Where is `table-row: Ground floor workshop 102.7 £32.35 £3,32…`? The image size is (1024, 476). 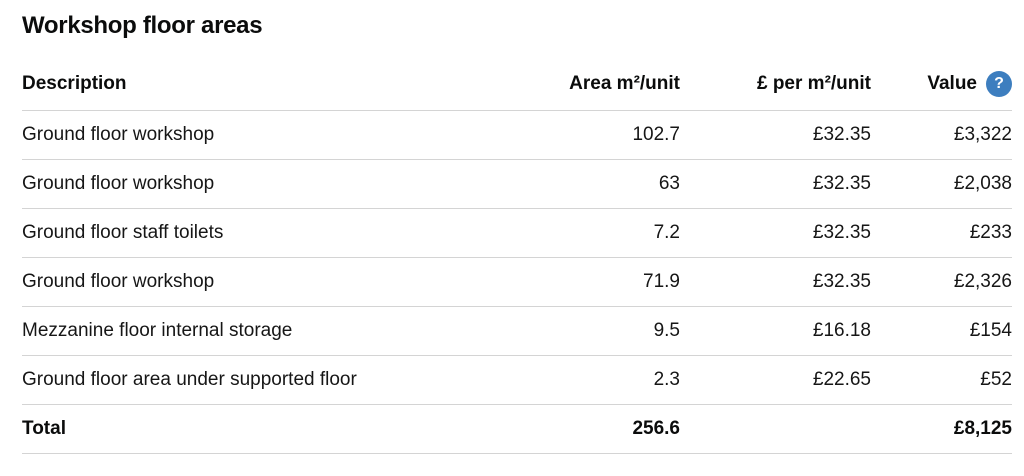
table-row: Ground floor workshop 102.7 £32.35 £3,32… is located at coordinates (517, 135).